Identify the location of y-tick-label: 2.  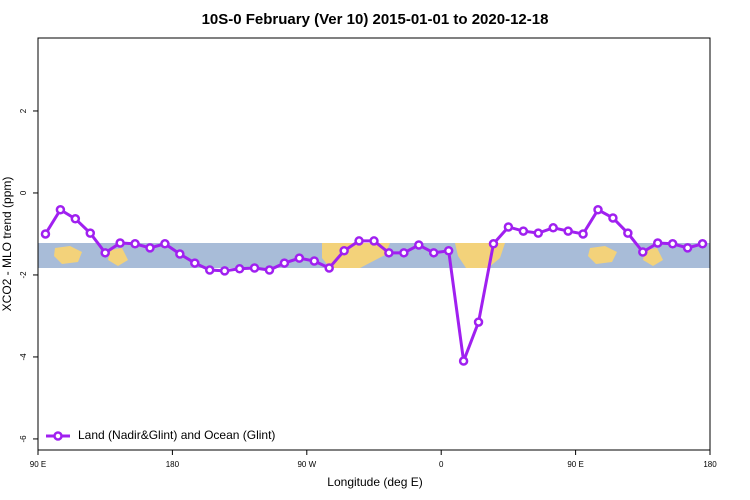
(23, 110).